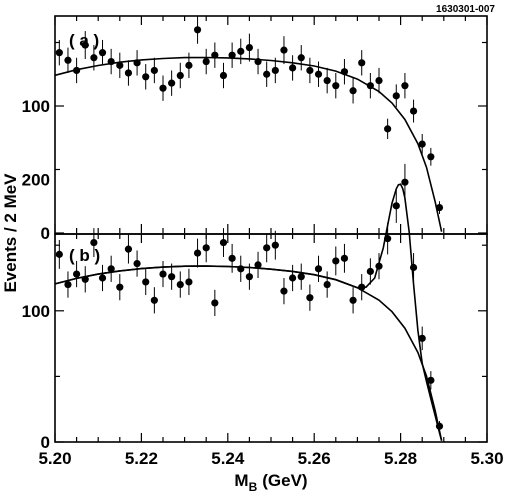 The width and height of the screenshot is (505, 498). What do you see at coordinates (253, 487) in the screenshot?
I see `x-axis-title-sub: B` at bounding box center [253, 487].